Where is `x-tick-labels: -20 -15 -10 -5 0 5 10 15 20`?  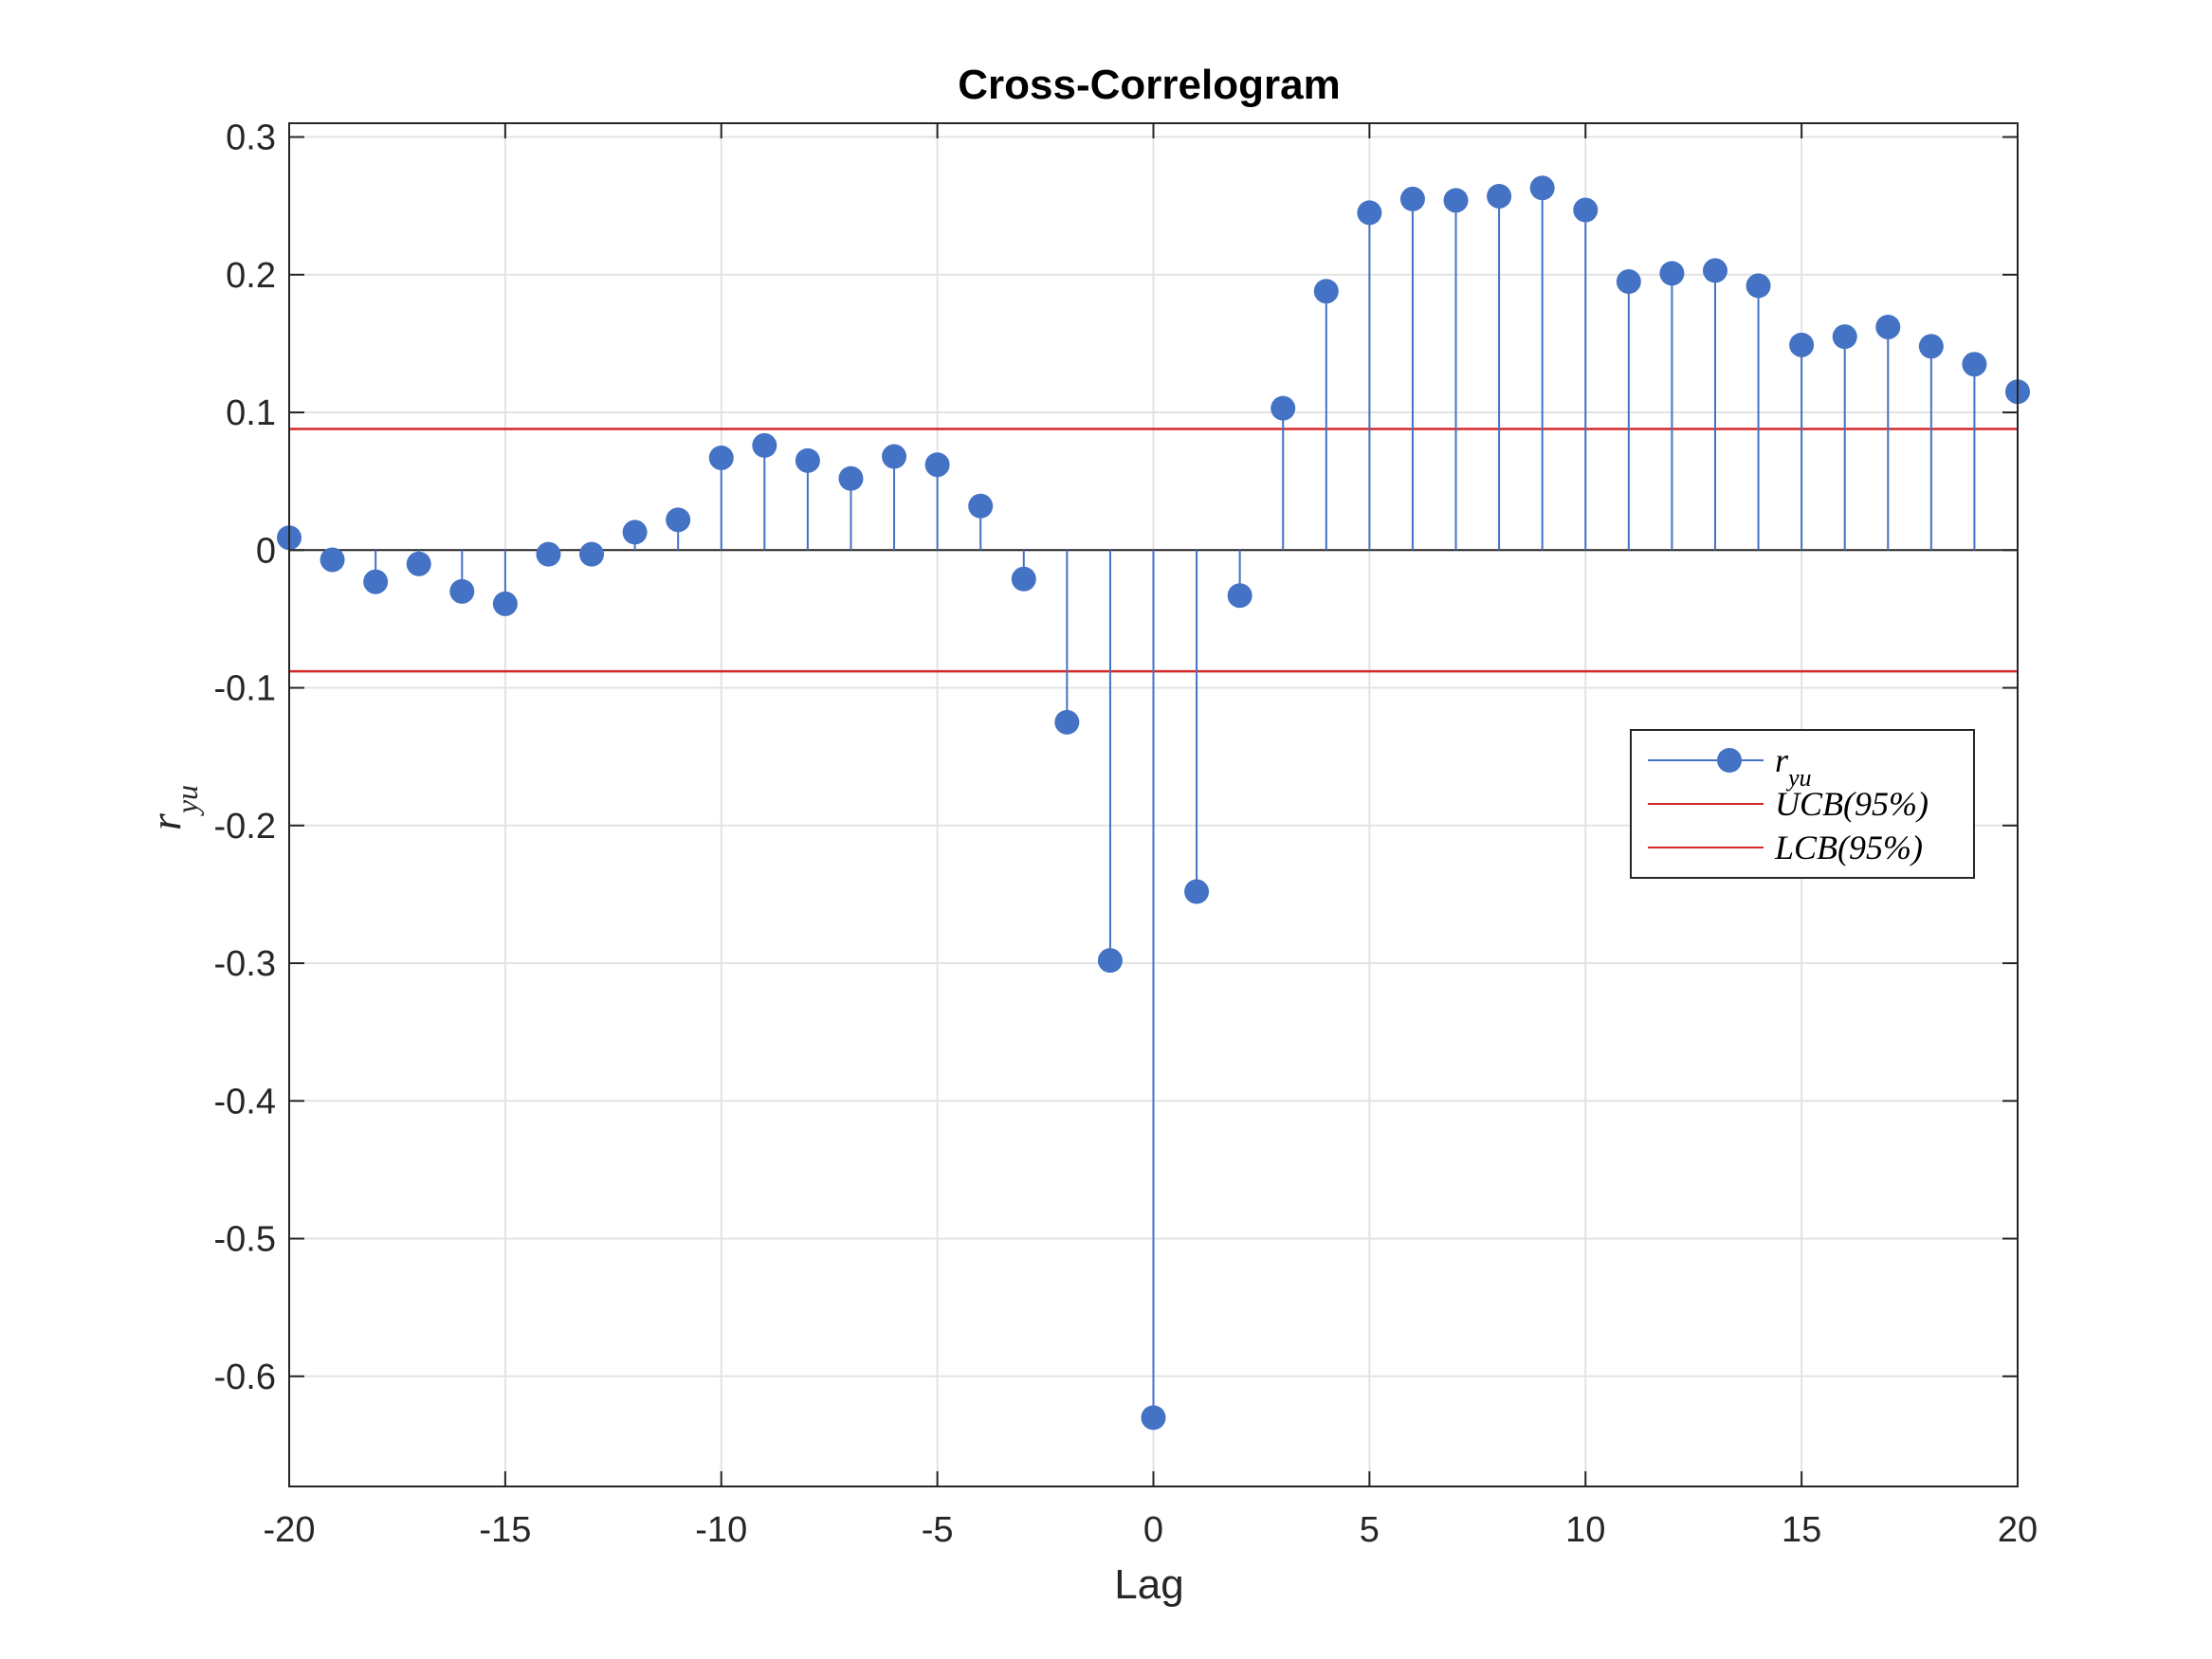 x-tick-labels: -20 -15 -10 -5 0 5 10 15 20 is located at coordinates (1151, 1530).